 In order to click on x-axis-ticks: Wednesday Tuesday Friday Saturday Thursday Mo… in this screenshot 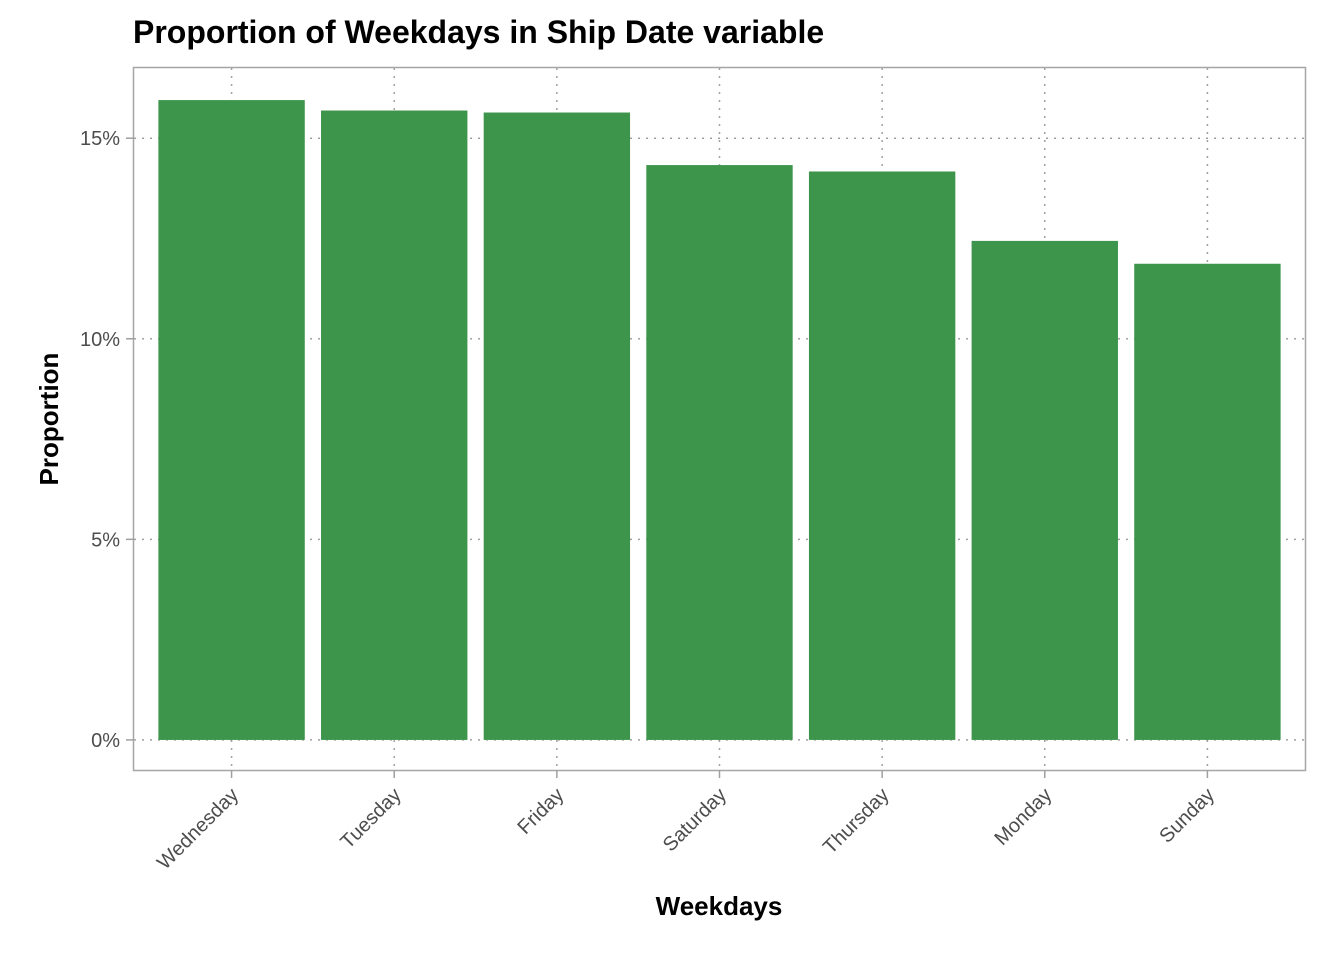, I will do `click(686, 822)`.